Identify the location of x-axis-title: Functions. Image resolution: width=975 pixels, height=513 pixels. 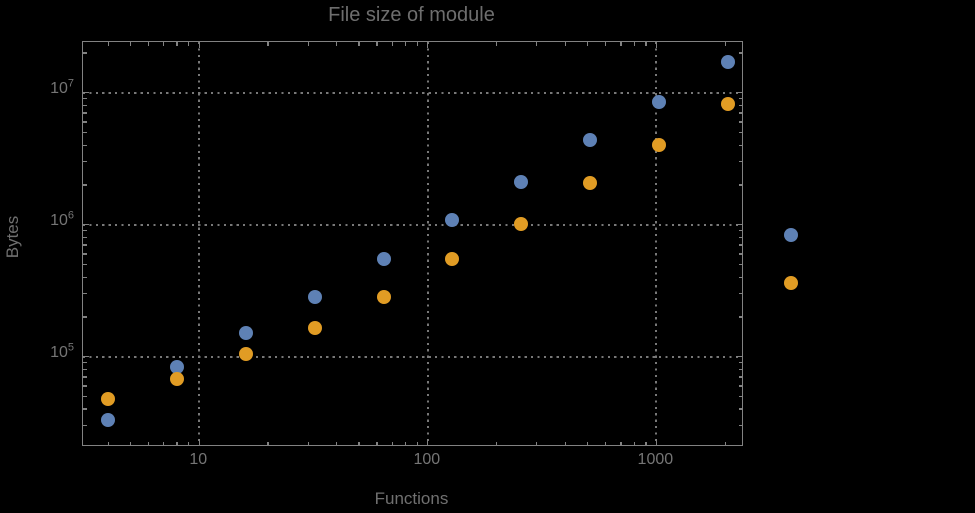
(411, 498).